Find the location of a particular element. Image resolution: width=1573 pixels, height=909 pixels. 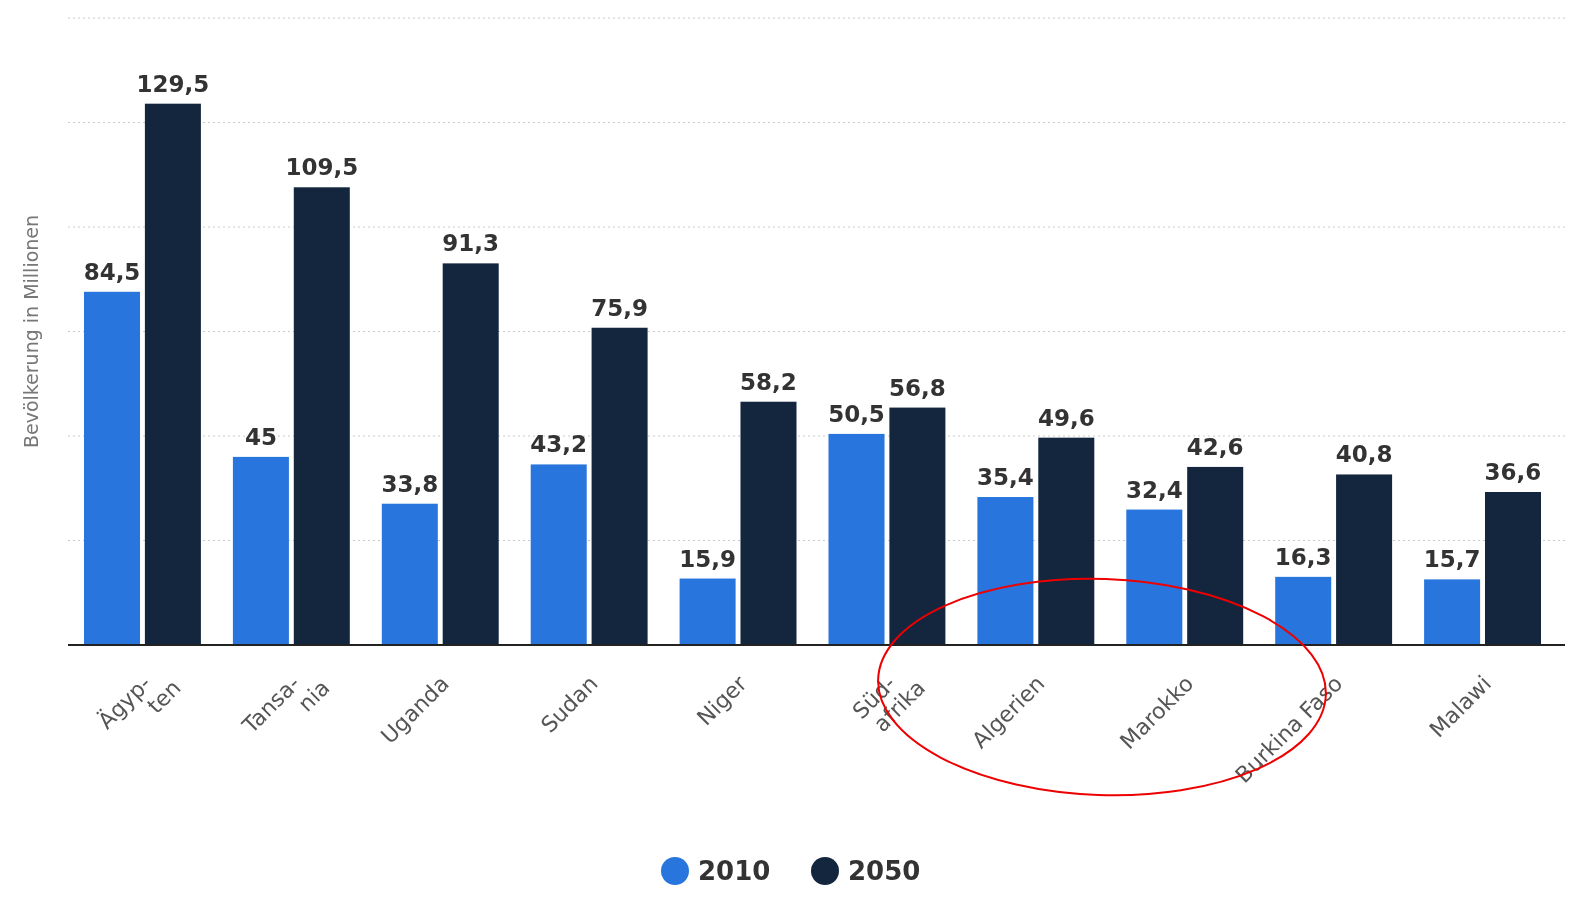

data-label: 43,2 is located at coordinates (559, 444).